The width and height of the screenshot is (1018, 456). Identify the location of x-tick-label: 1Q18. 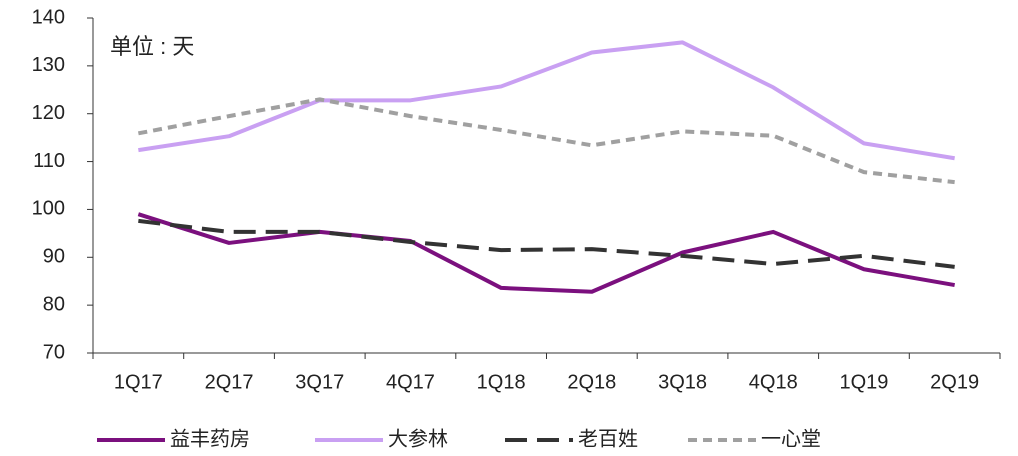
(501, 382).